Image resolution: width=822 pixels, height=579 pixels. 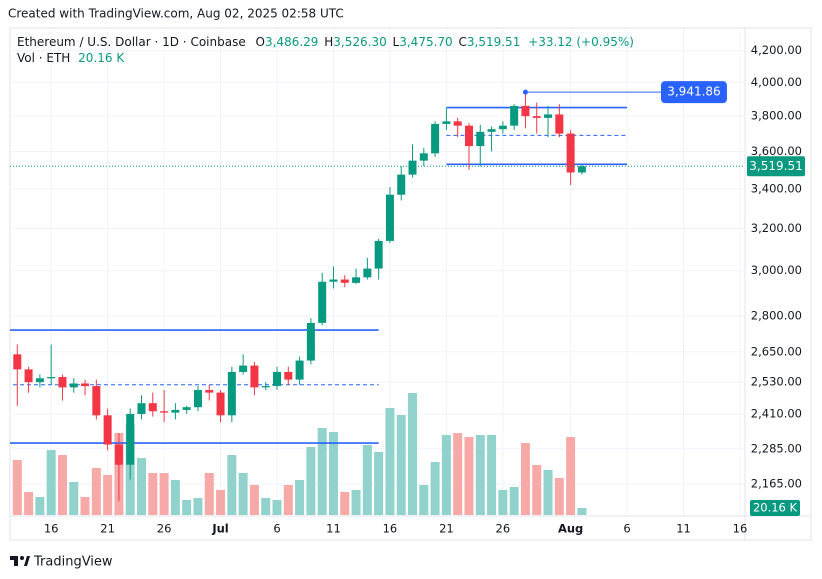 I want to click on current-price-label: 3,519.51, so click(x=775, y=166).